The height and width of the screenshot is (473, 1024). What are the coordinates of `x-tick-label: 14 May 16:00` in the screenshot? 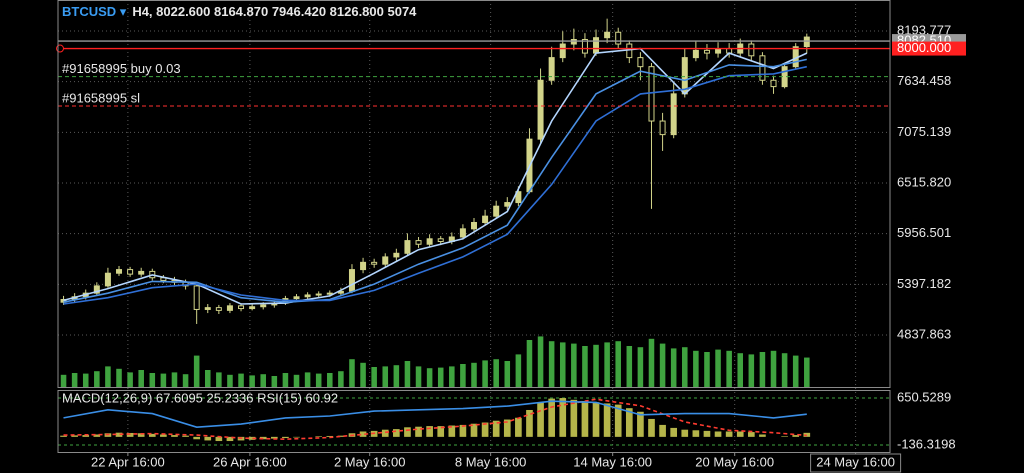 It's located at (612, 461).